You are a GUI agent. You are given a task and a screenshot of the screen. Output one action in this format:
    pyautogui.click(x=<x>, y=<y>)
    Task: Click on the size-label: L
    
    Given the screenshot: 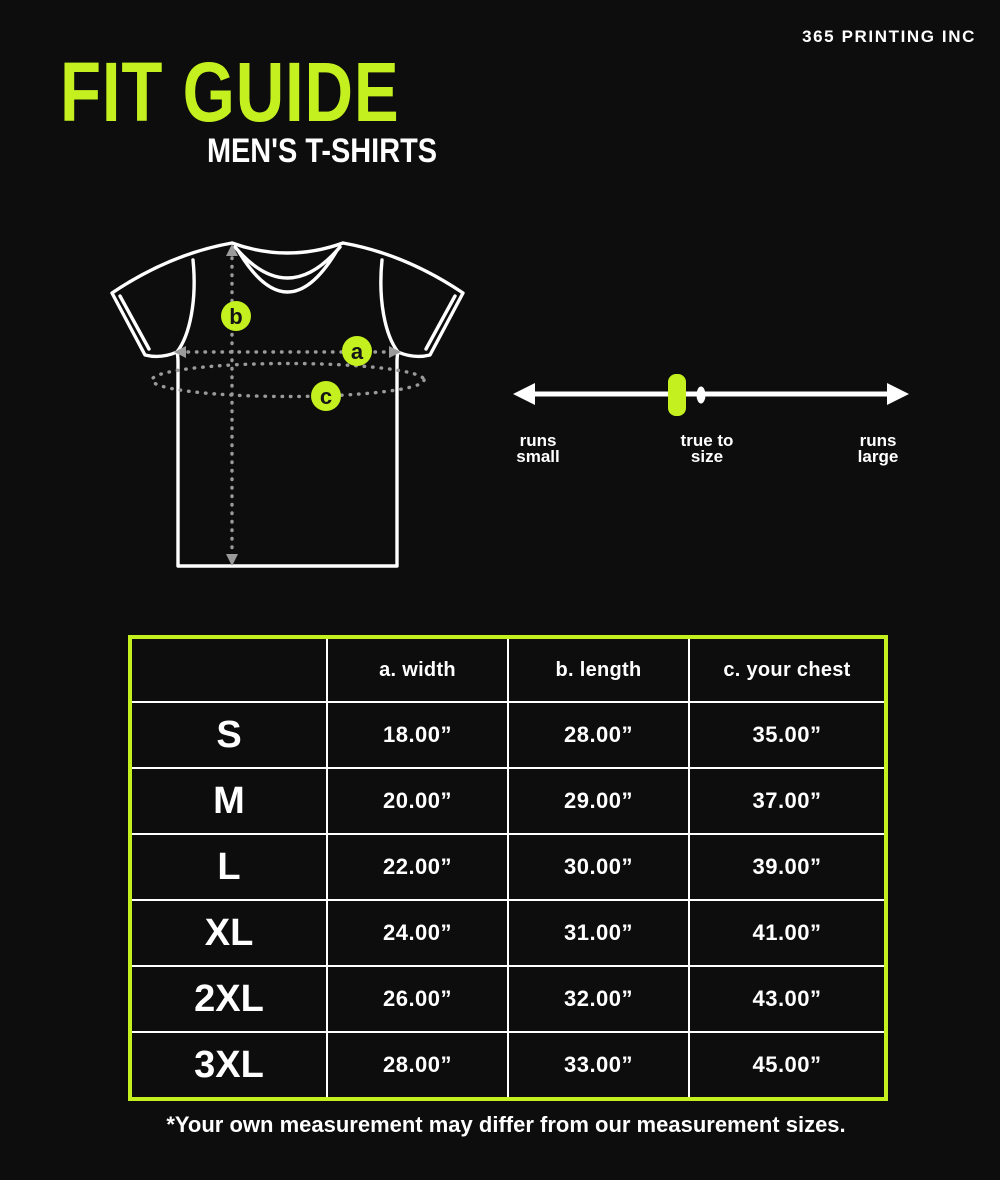 What is the action you would take?
    pyautogui.click(x=228, y=867)
    